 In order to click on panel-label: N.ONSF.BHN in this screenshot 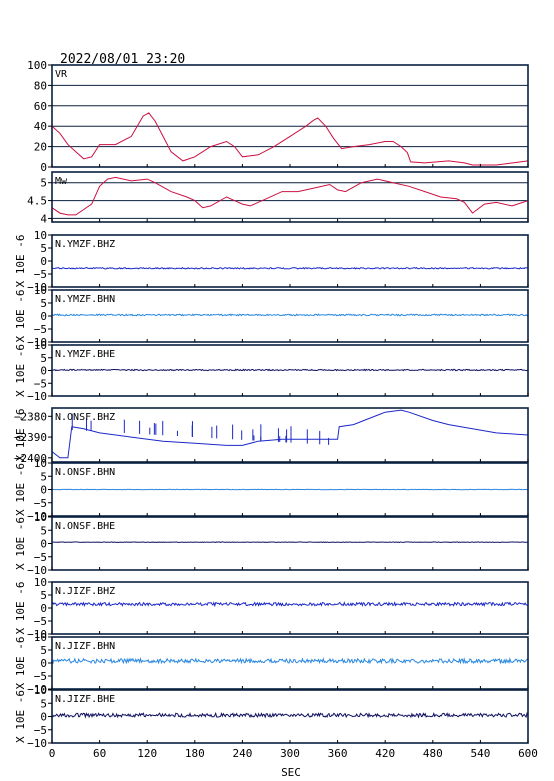, I will do `click(85, 472)`.